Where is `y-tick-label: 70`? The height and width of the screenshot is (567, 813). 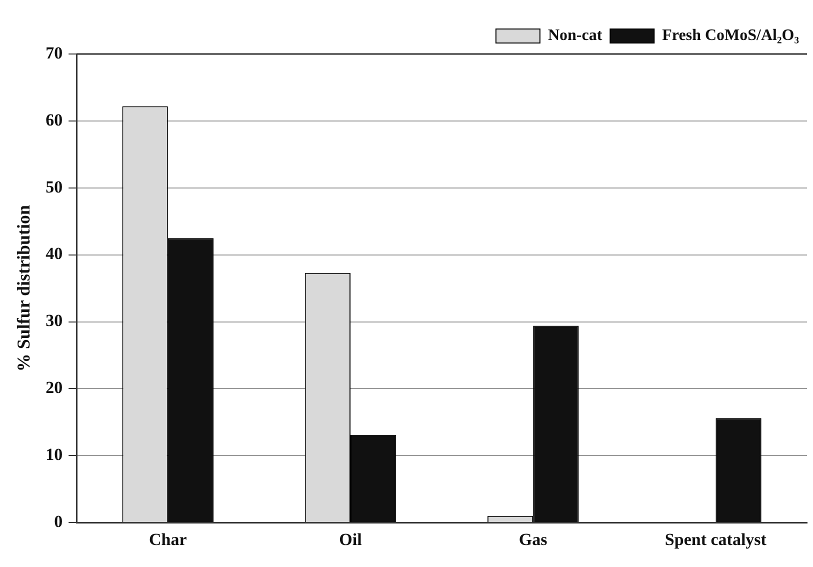
y-tick-label: 70 is located at coordinates (54, 52).